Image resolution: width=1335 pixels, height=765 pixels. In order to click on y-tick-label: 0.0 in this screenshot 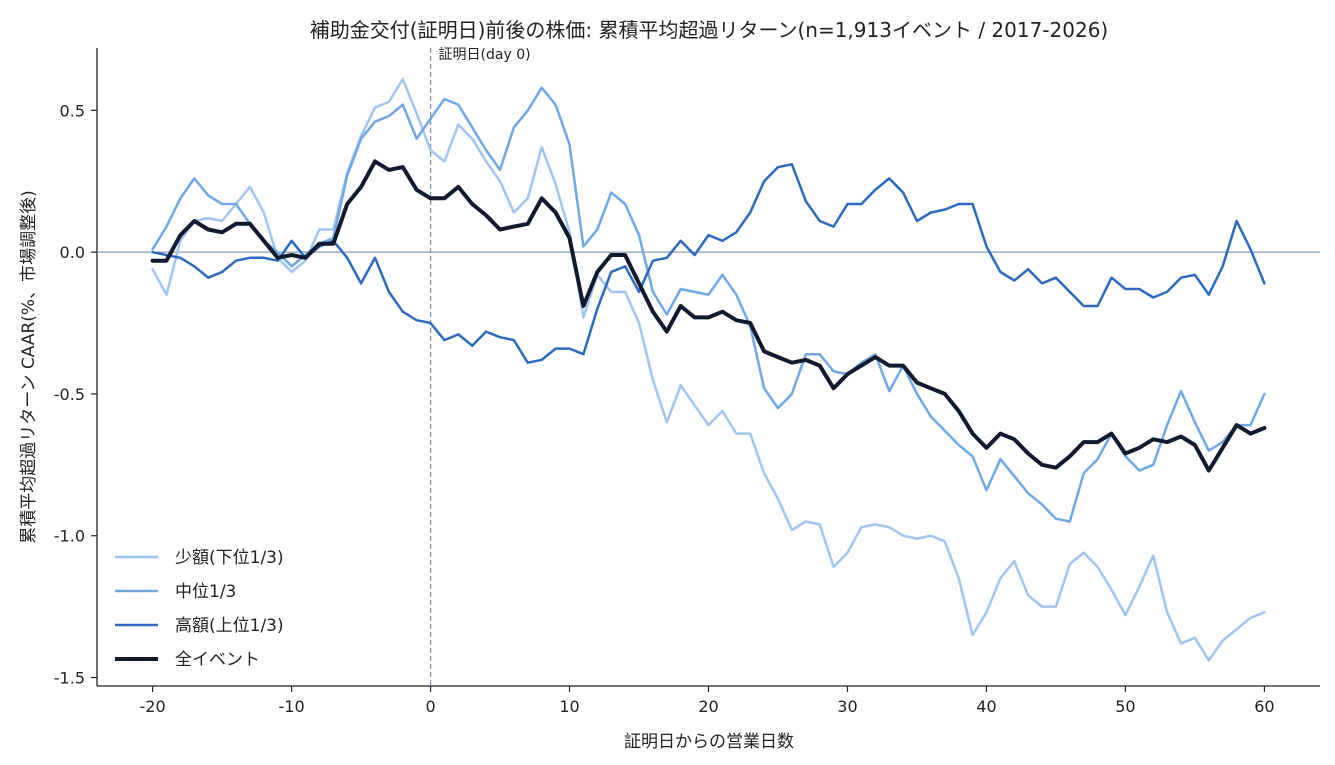, I will do `click(72, 252)`.